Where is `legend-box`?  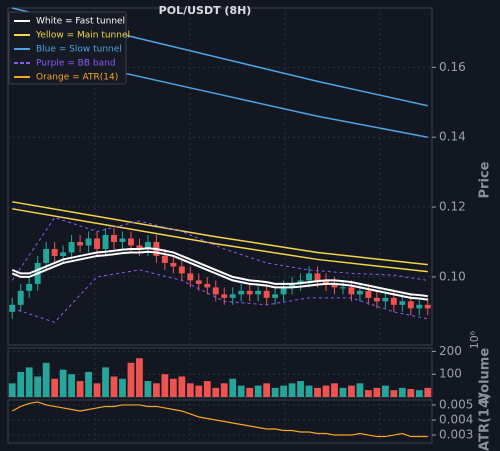 legend-box is located at coordinates (67, 48).